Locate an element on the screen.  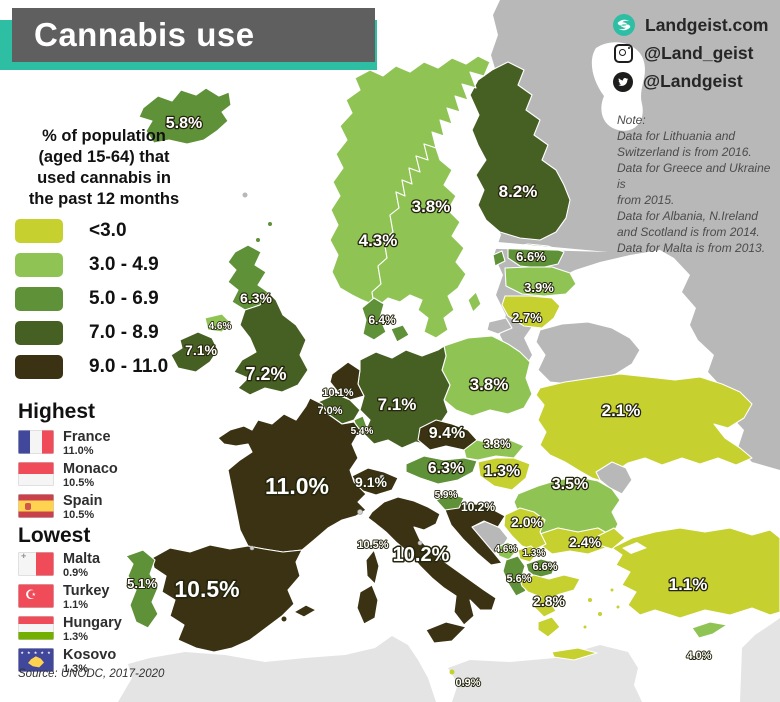
highest-heading: Highest is located at coordinates (57, 411).